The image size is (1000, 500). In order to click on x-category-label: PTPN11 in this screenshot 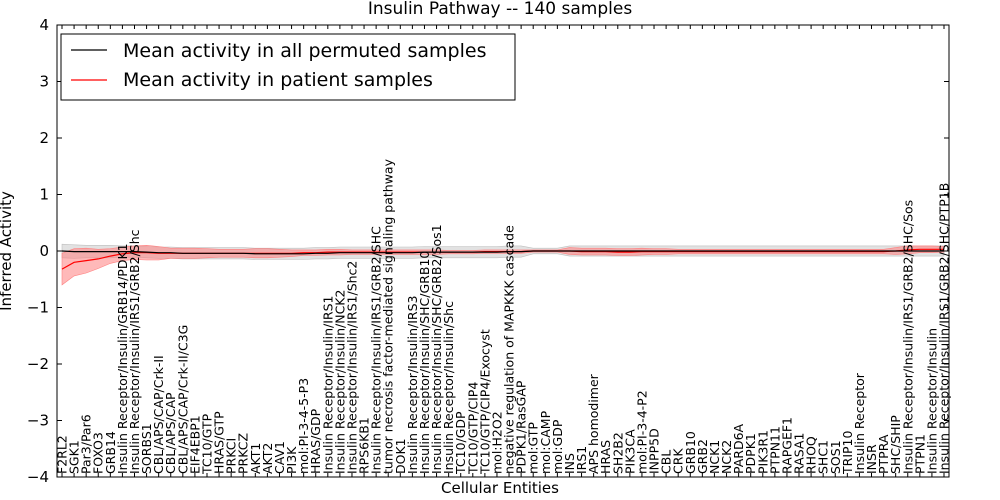, I will do `click(774, 450)`.